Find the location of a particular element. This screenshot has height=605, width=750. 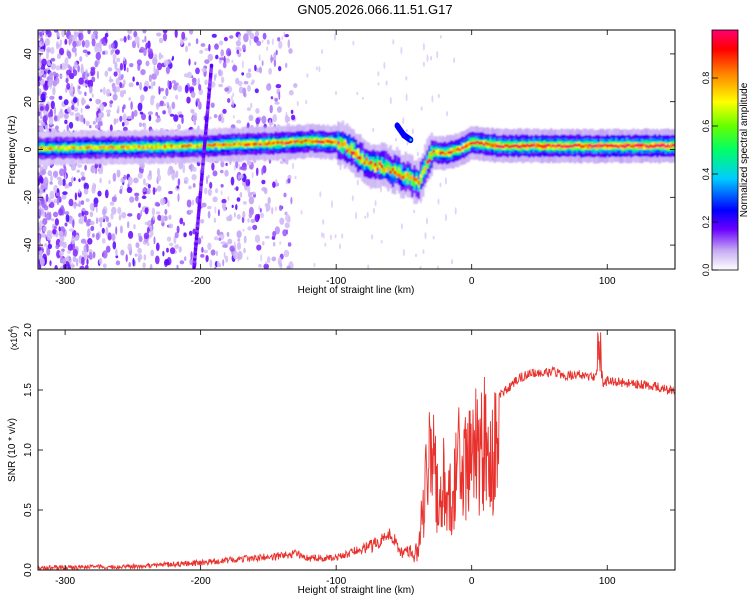

snr-multiplier-base: (x10 is located at coordinates (14, 342).